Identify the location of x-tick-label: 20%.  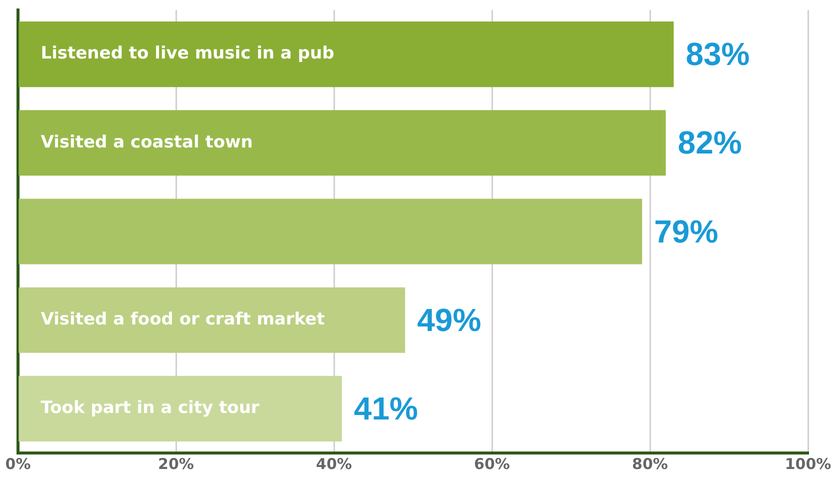
(176, 463).